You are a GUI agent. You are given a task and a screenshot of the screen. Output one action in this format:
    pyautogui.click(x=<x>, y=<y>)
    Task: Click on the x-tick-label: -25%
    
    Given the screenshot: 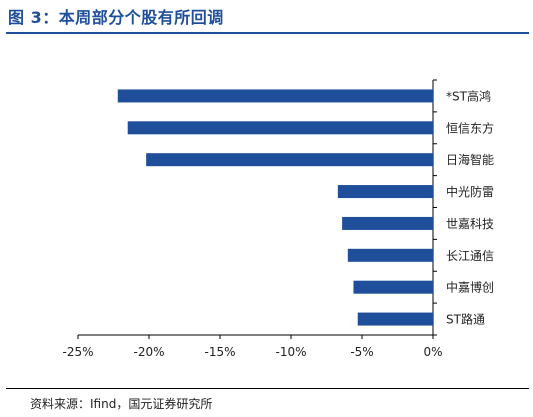 What is the action you would take?
    pyautogui.click(x=77, y=352)
    